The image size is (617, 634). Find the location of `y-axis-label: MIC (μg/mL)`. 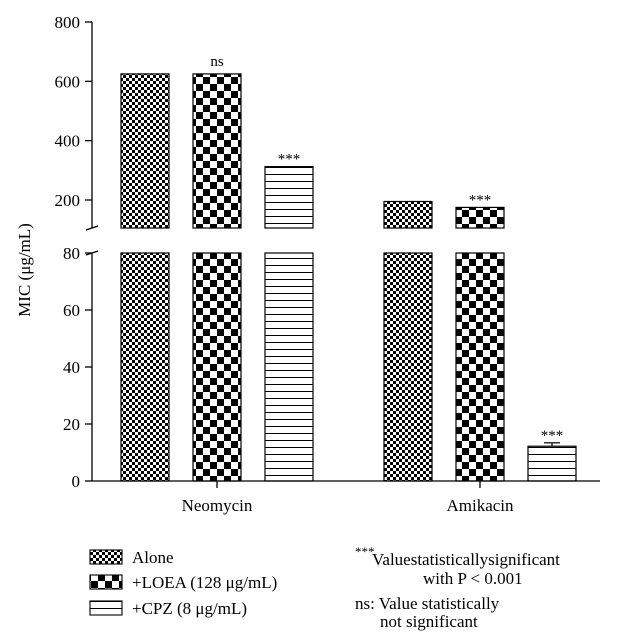

y-axis-label: MIC (μg/mL) is located at coordinates (24, 270).